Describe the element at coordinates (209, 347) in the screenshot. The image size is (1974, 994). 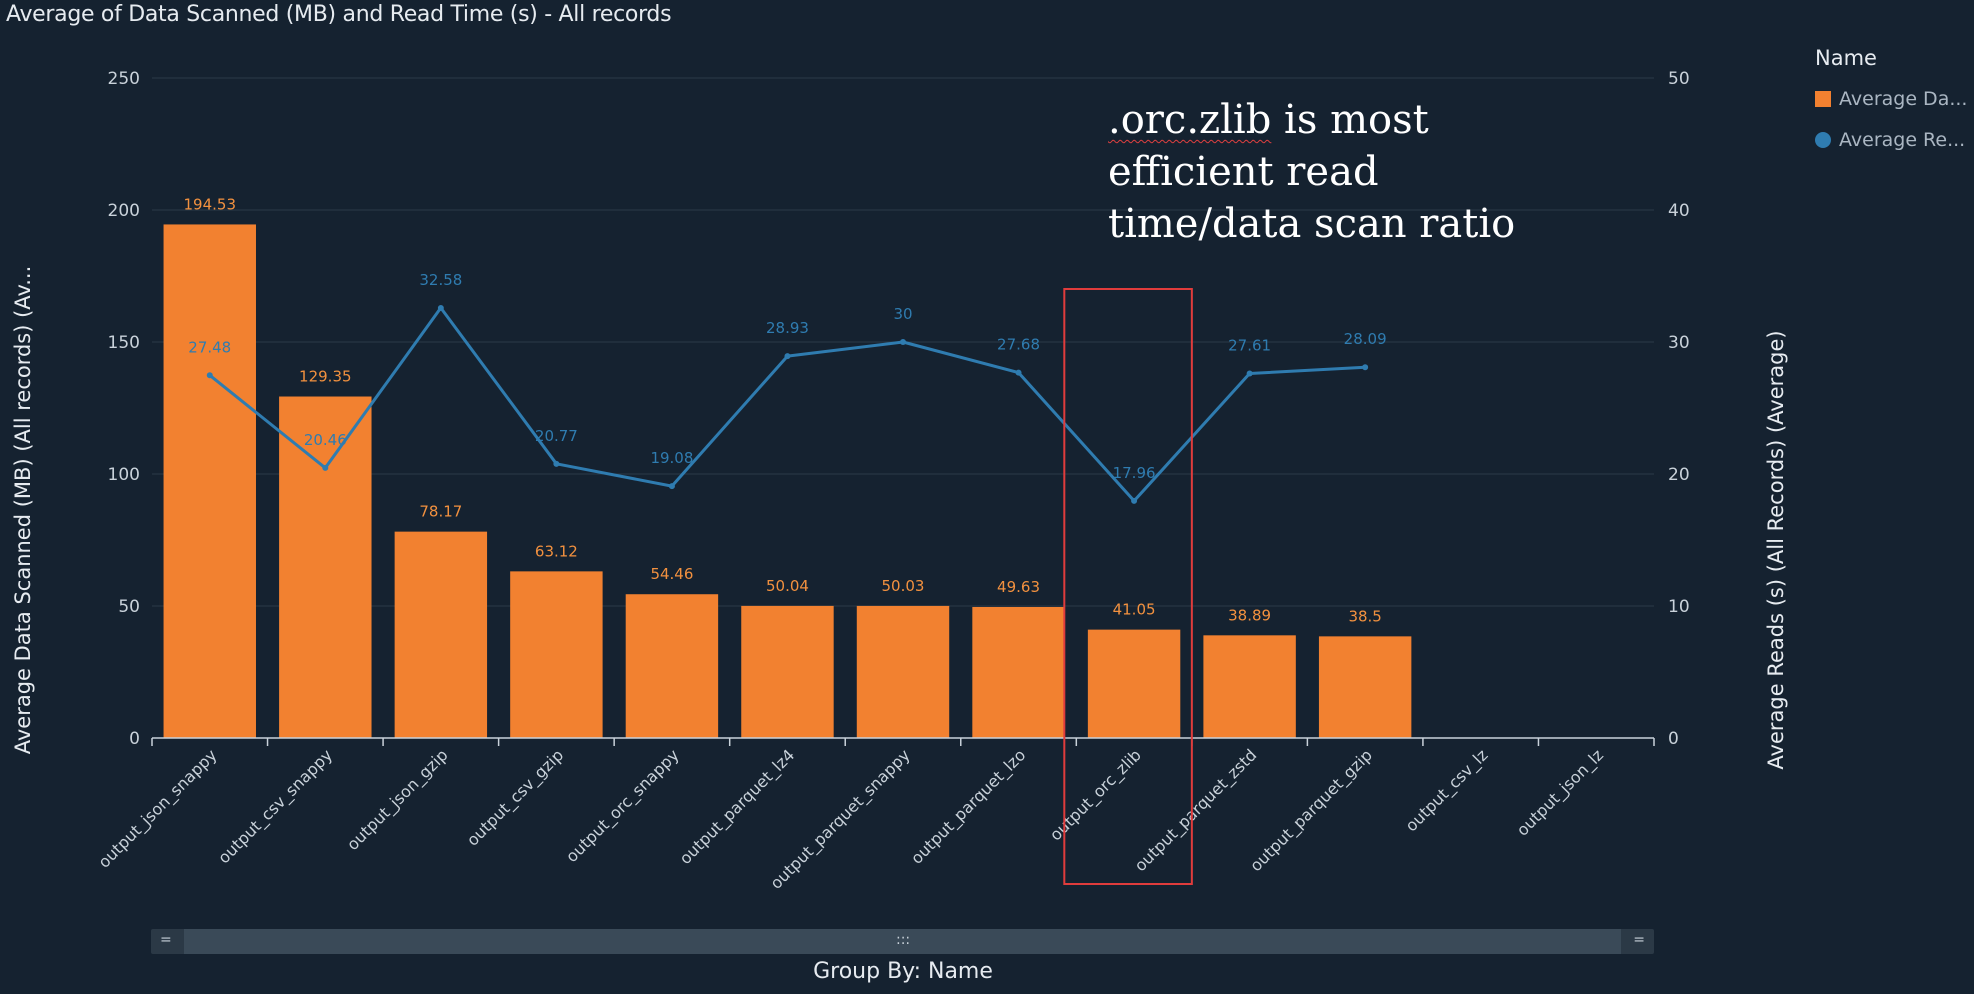
I see `line-data-label: 27.48` at that location.